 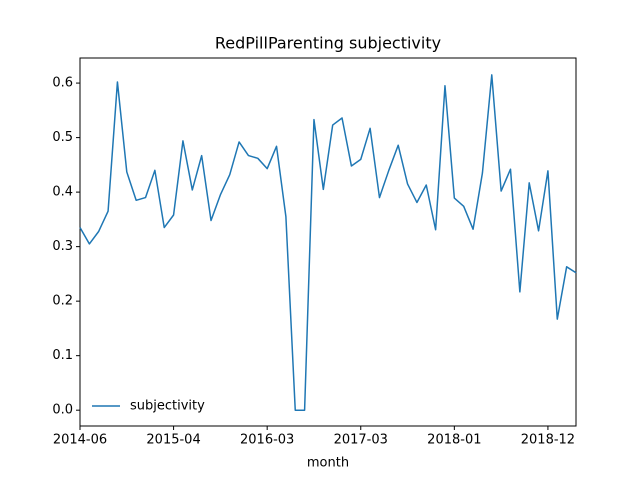 I want to click on x-tick-label: 2016-03, so click(x=267, y=440).